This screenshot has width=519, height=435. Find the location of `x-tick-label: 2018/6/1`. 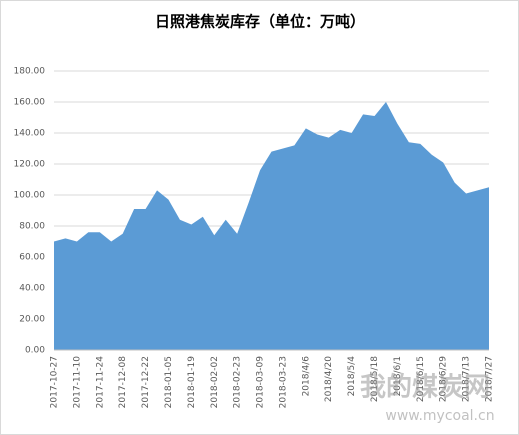

x-tick-label: 2018/6/1 is located at coordinates (398, 376).